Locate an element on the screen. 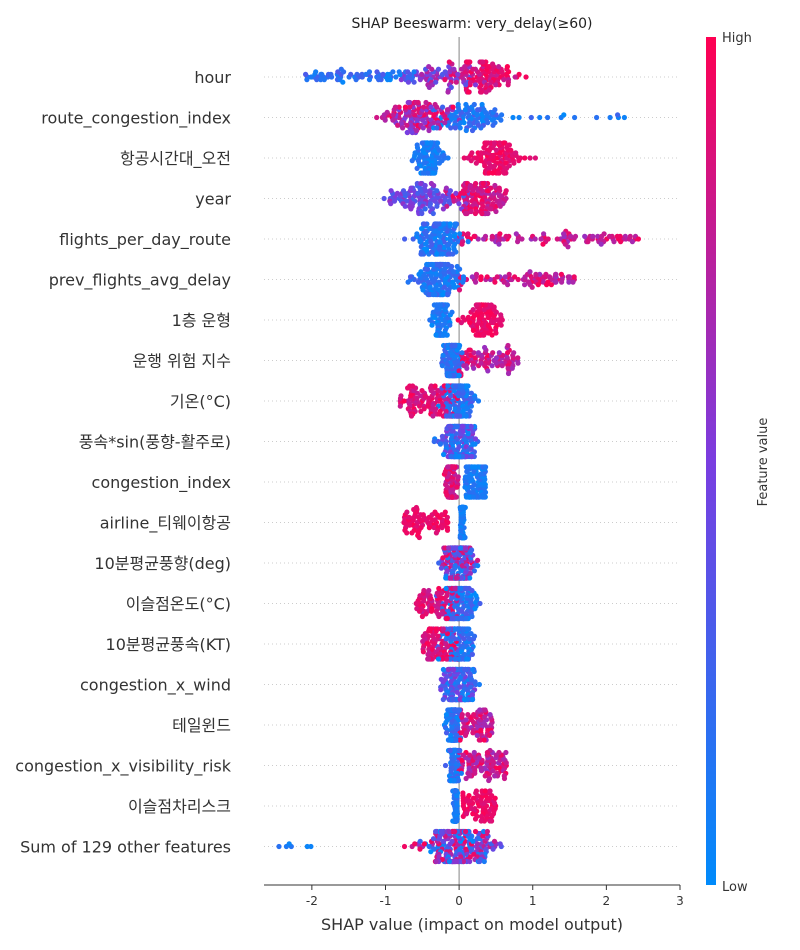 This screenshot has height=950, width=800. x-axis: -2 -1 0 1 2 3 is located at coordinates (474, 896).